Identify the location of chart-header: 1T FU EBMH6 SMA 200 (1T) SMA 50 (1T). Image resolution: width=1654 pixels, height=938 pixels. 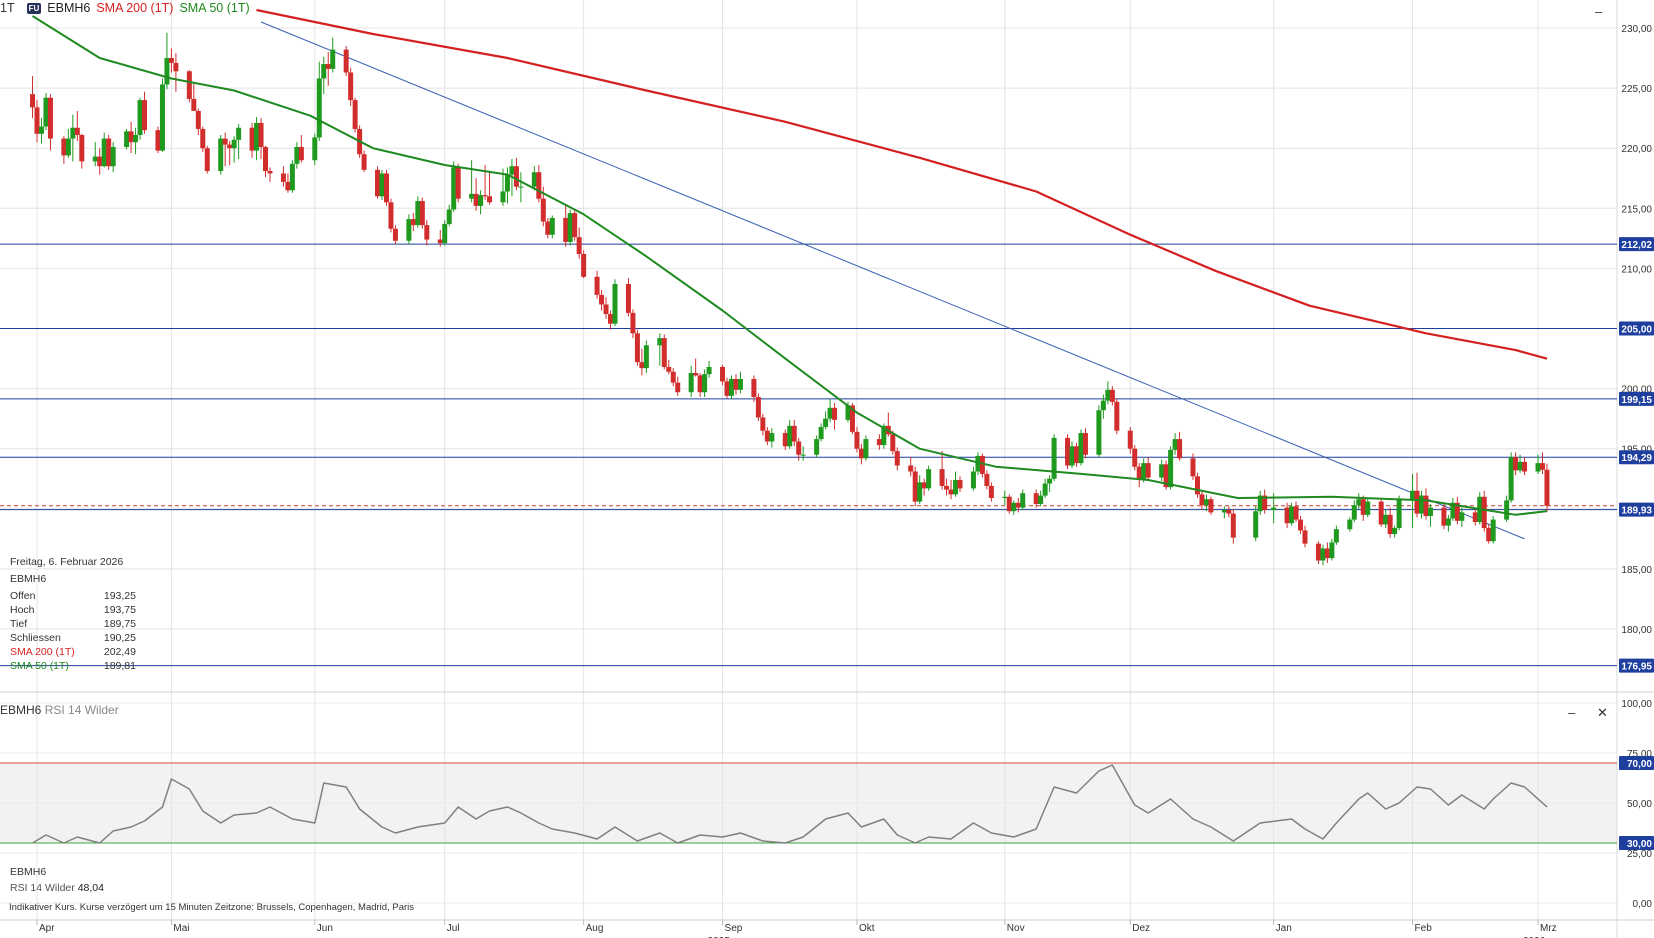
(128, 8).